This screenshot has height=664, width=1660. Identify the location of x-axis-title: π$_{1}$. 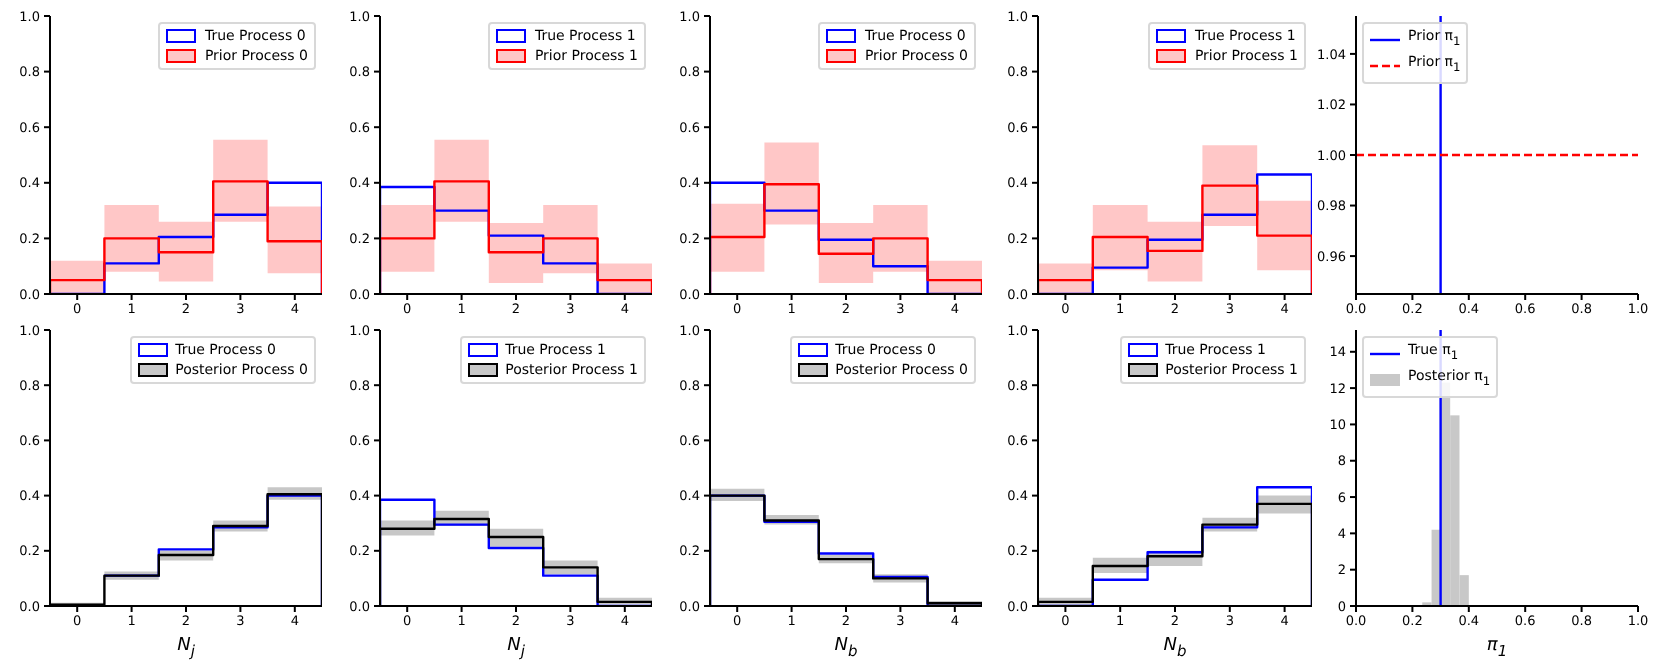
(1497, 648).